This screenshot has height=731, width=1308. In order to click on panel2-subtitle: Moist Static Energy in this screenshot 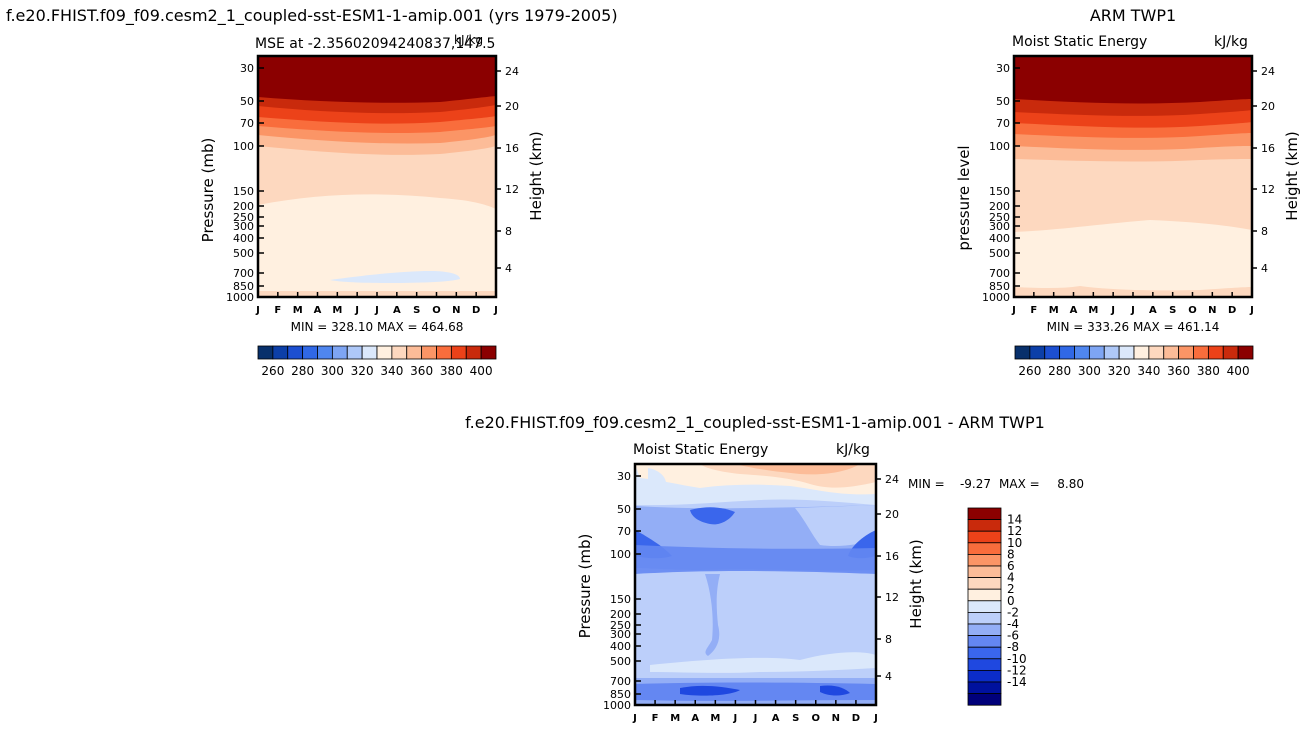, I will do `click(1079, 42)`.